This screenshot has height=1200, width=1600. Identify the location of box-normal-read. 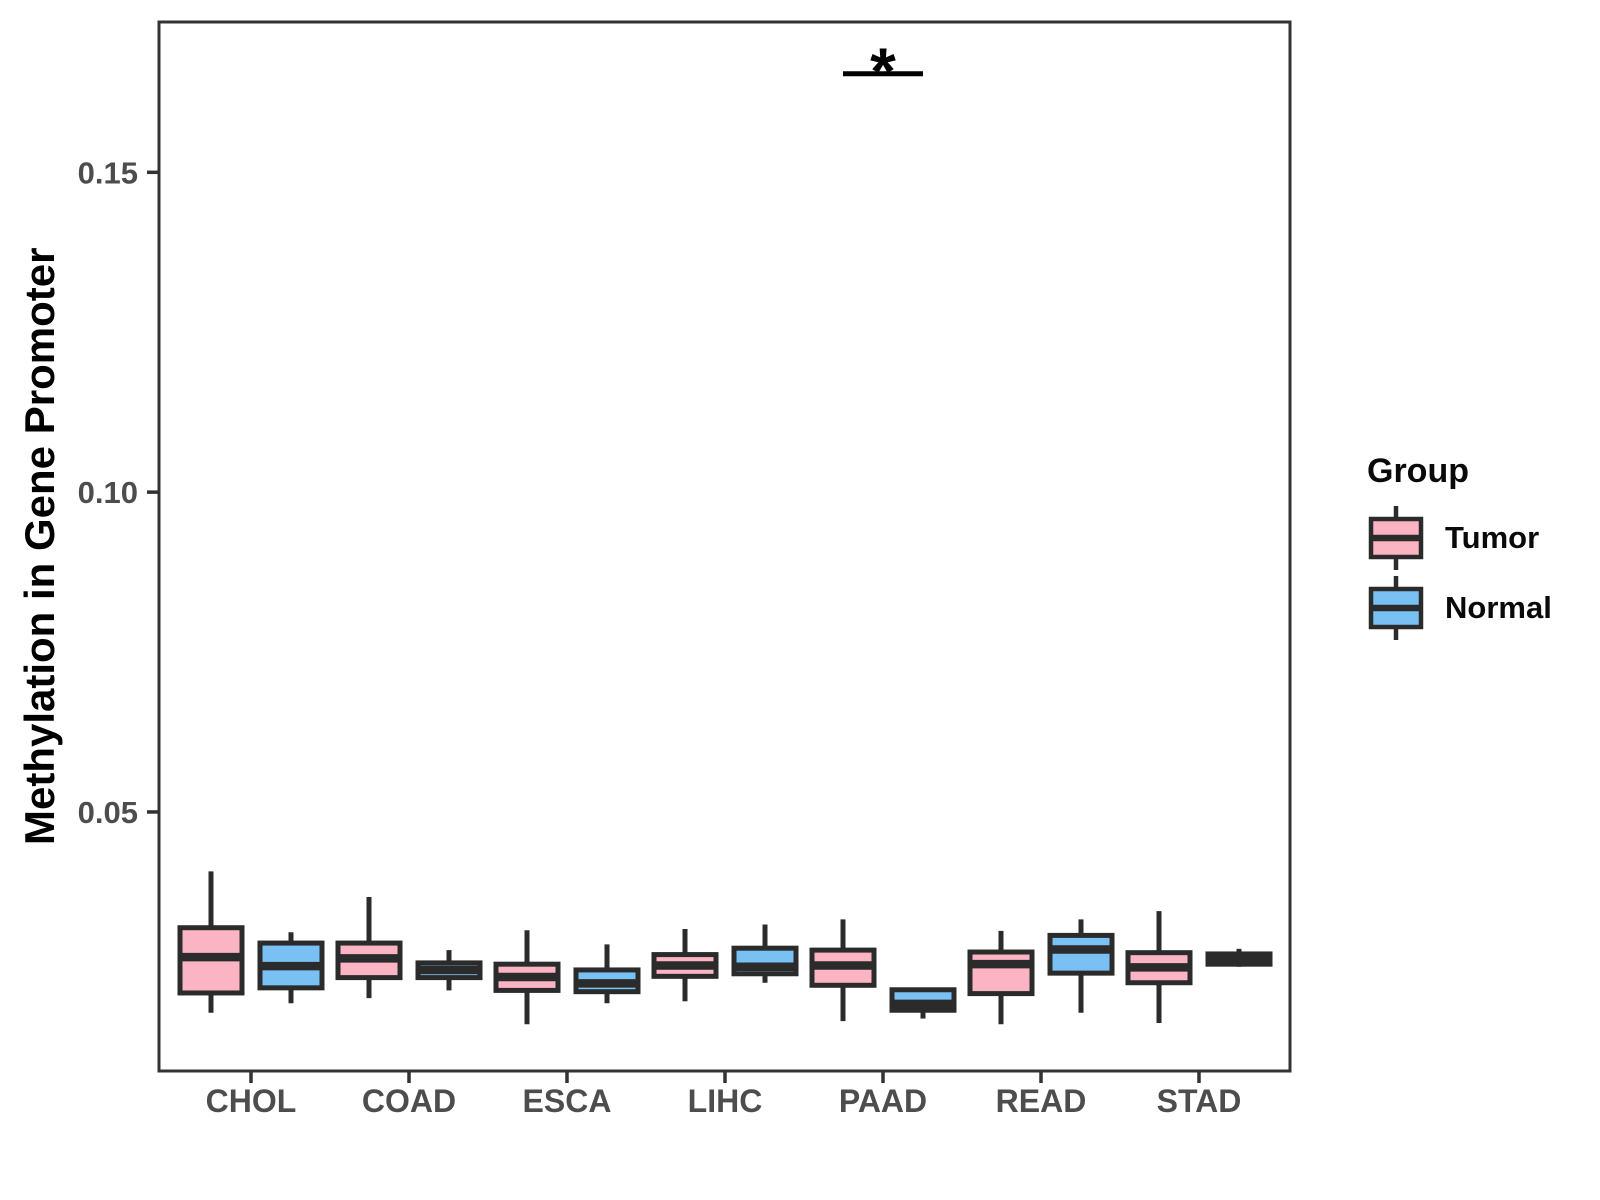
(1081, 954).